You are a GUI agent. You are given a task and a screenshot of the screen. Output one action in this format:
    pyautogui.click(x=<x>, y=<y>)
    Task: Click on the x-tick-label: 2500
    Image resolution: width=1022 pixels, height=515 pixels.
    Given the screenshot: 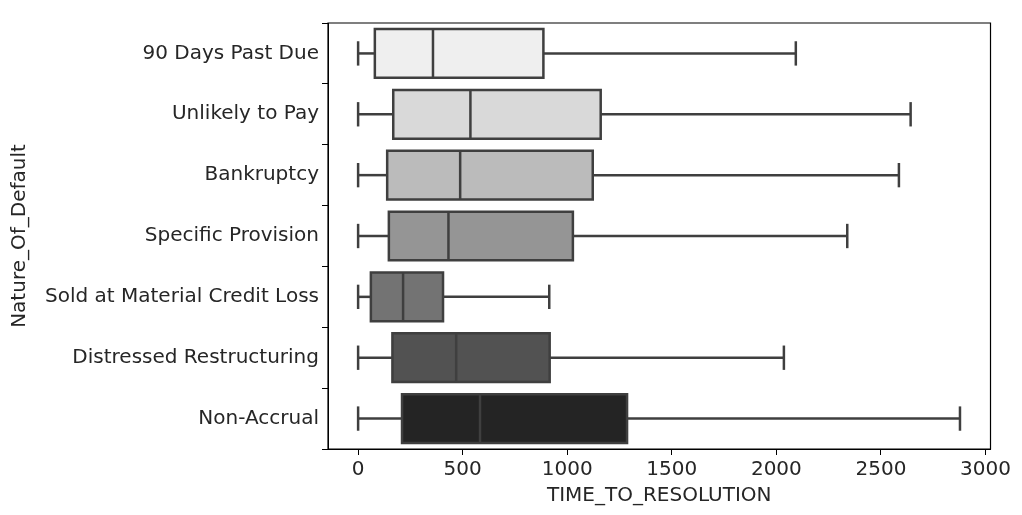 What is the action you would take?
    pyautogui.click(x=881, y=468)
    